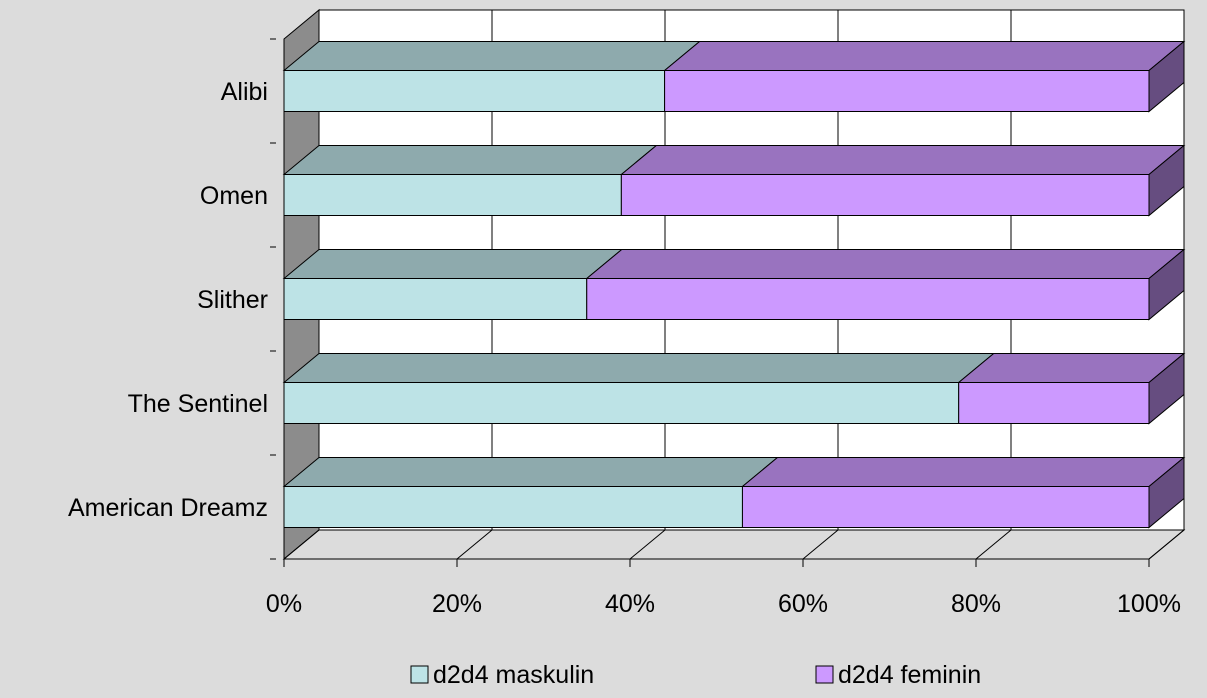 Image resolution: width=1207 pixels, height=698 pixels. What do you see at coordinates (909, 675) in the screenshot?
I see `legend-label: d2d4 feminin` at bounding box center [909, 675].